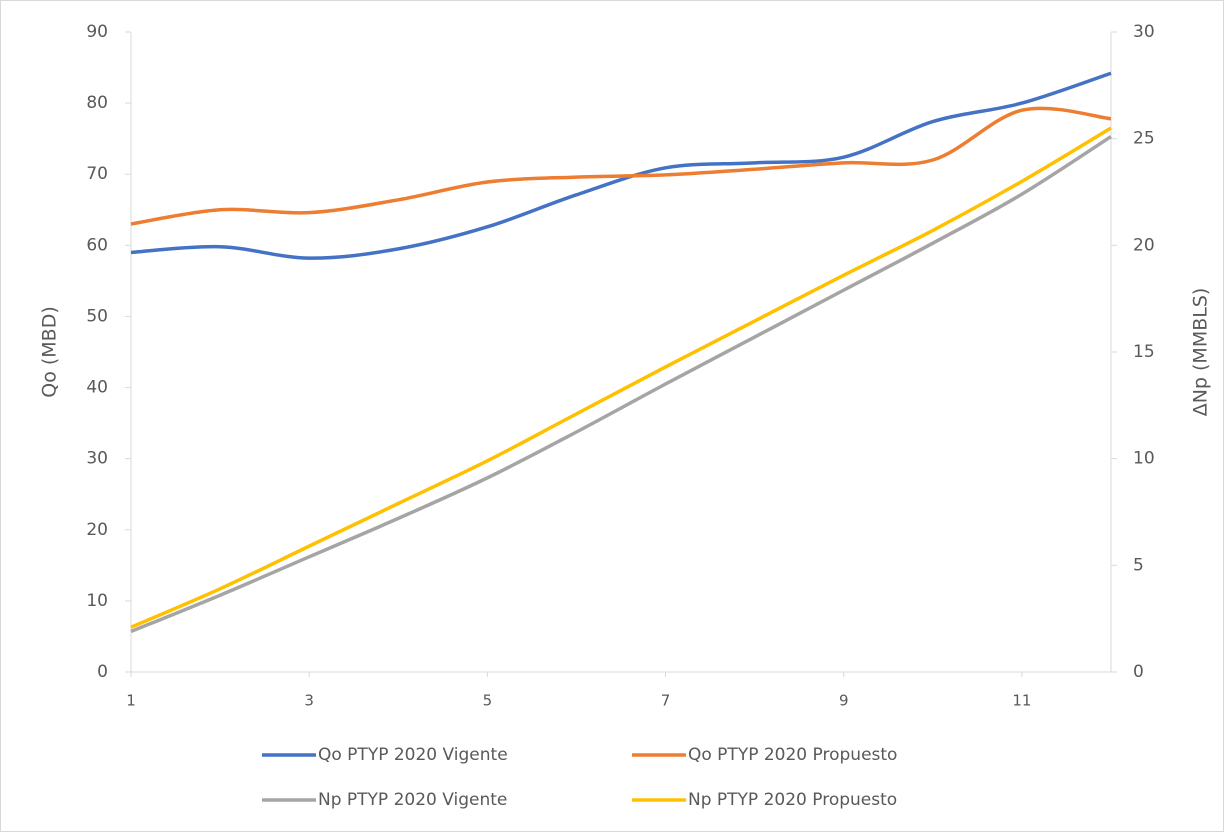  Describe the element at coordinates (792, 800) in the screenshot. I see `legend-label: Np PTYP 2020 Propuesto` at that location.